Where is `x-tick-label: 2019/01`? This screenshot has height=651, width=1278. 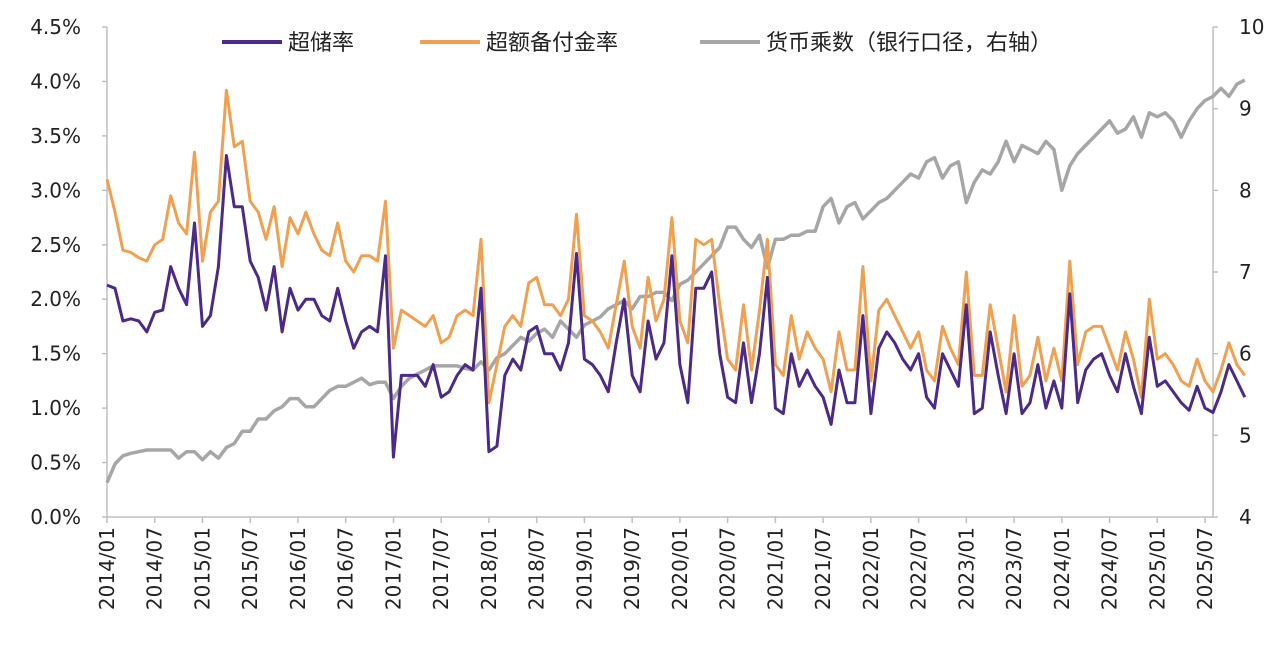
x-tick-label: 2019/01 is located at coordinates (584, 568).